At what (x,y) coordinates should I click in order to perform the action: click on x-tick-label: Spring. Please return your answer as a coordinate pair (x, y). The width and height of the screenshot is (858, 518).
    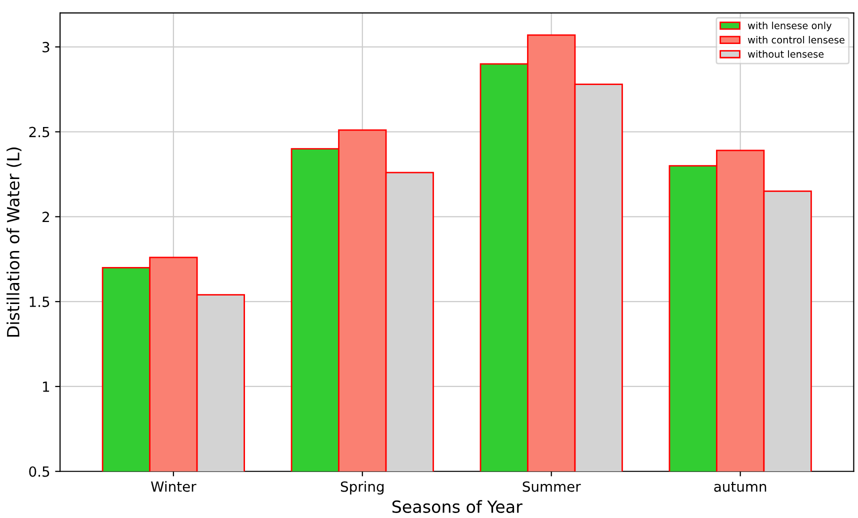
    Looking at the image, I should click on (362, 488).